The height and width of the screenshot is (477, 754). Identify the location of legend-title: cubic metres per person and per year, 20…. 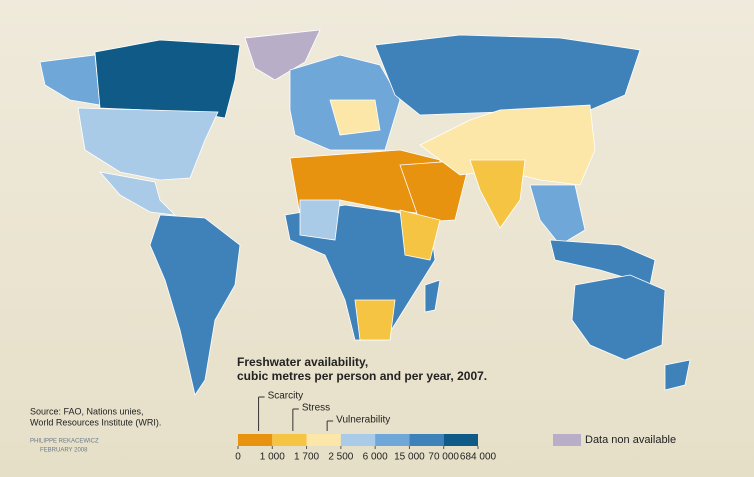
(362, 376).